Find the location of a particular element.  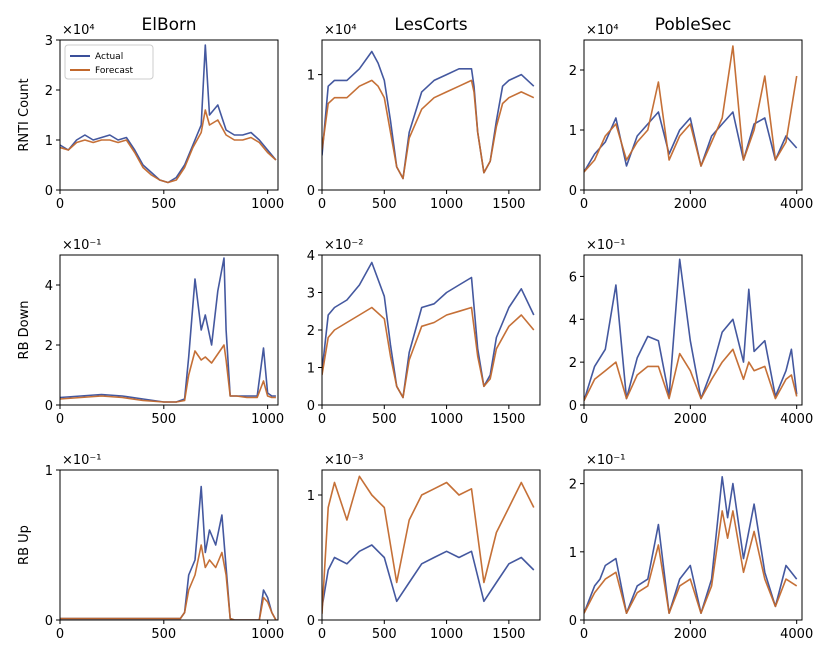

column-title-0: ElBorn is located at coordinates (169, 25).